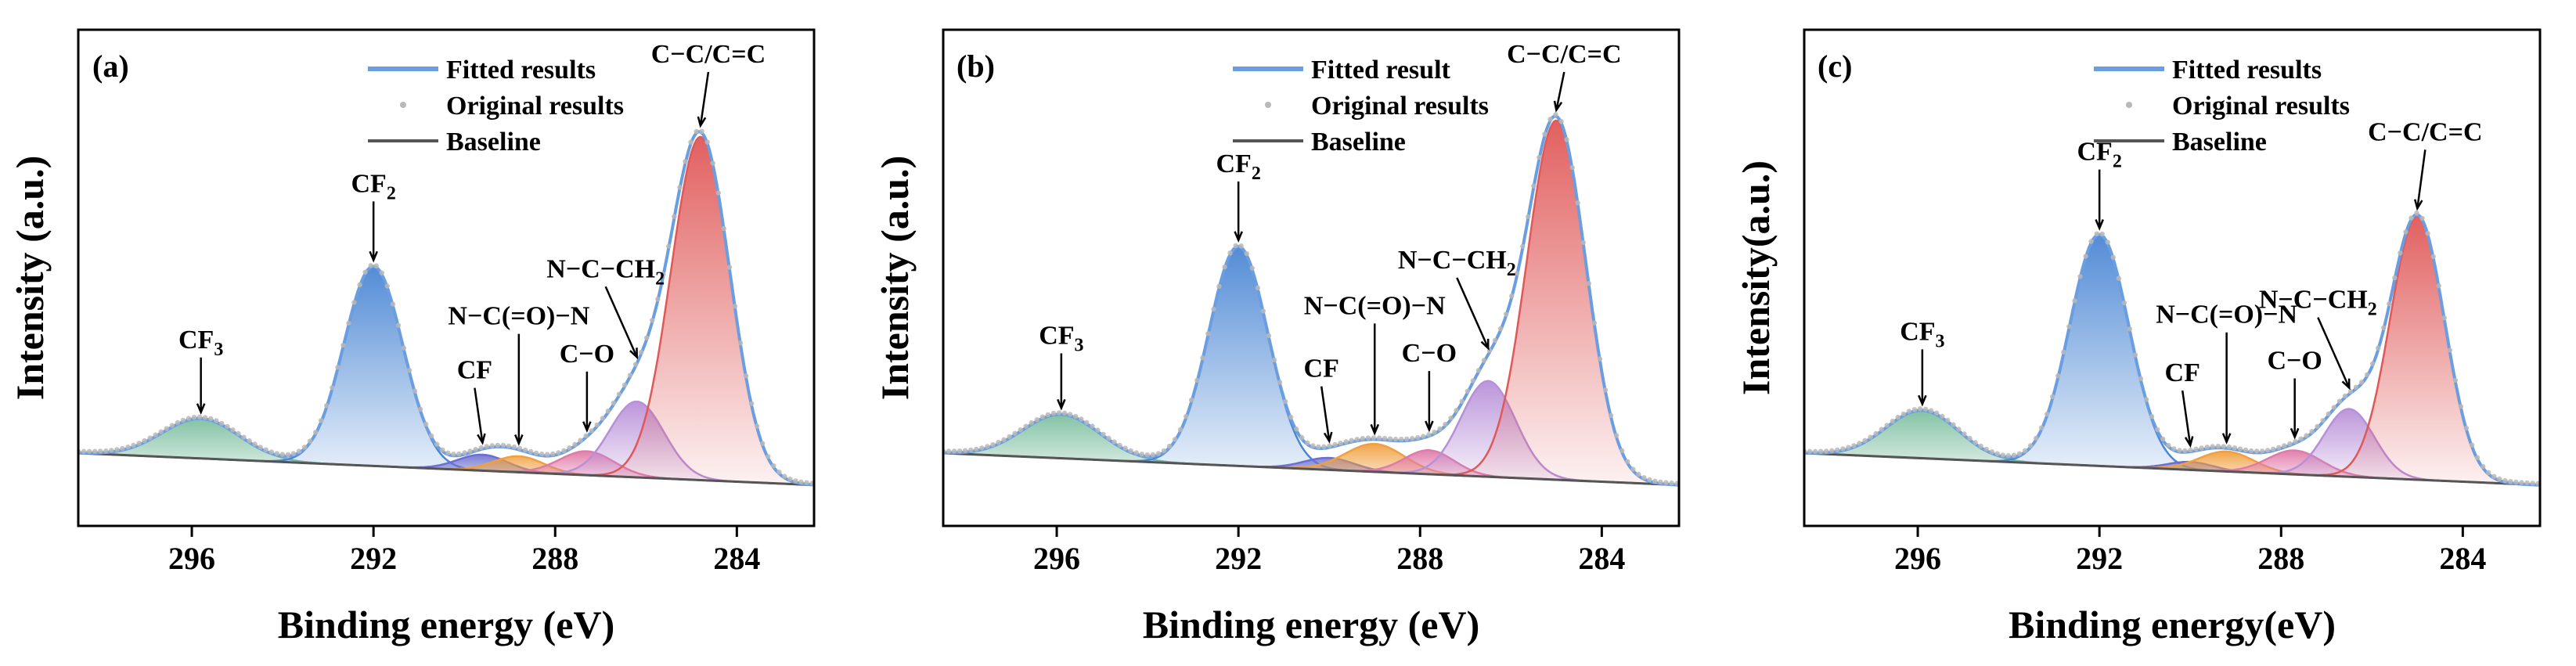 The height and width of the screenshot is (666, 2576). I want to click on legend: Fitted result Original results Baseline, so click(1361, 106).